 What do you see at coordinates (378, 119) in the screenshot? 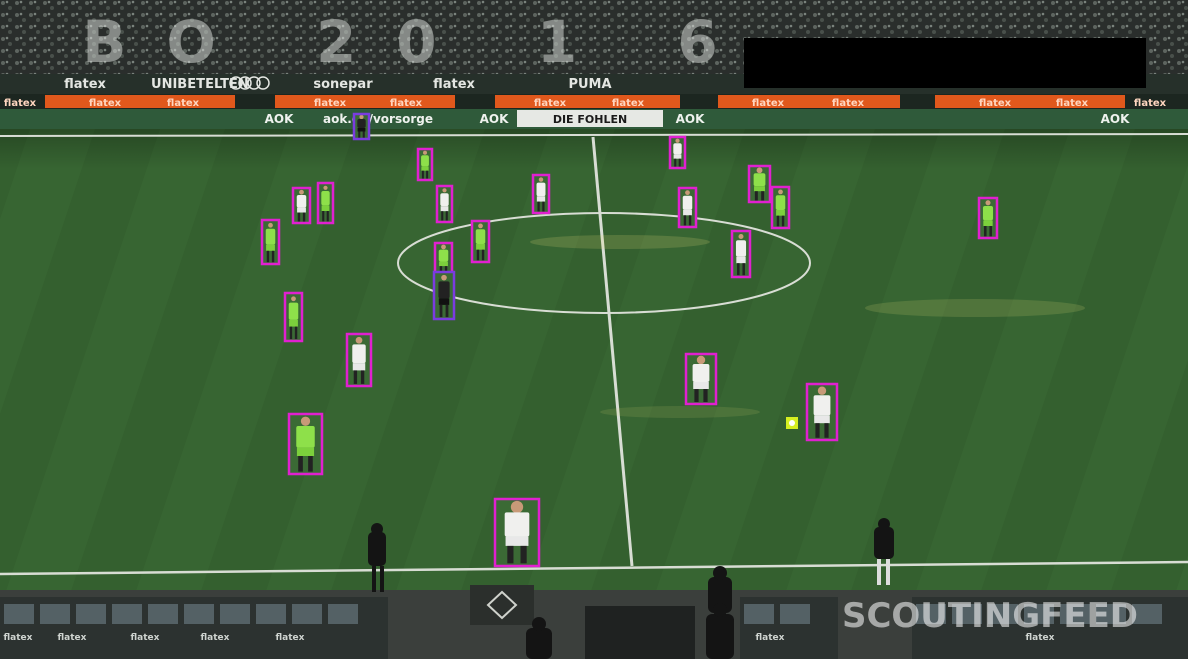
I see `lower-ad-text: aok.de/vorsorge` at bounding box center [378, 119].